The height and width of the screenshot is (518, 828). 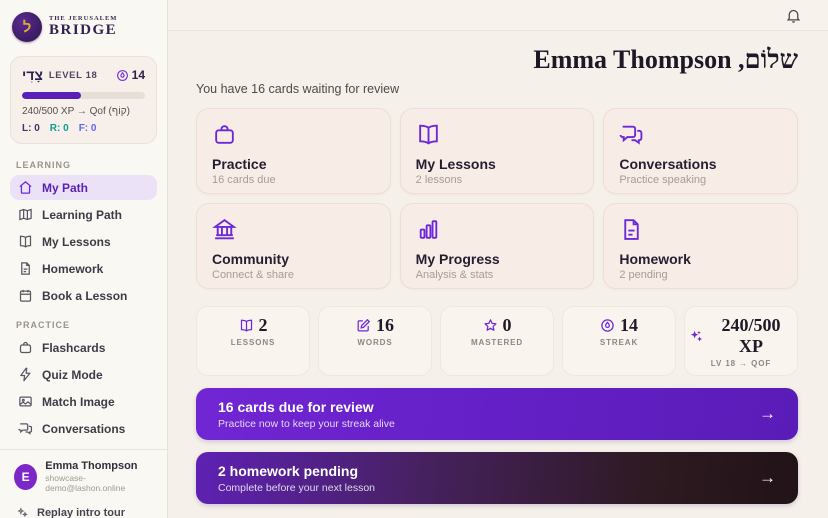 I want to click on stat-lessons: 2 LESSONS, so click(x=253, y=341).